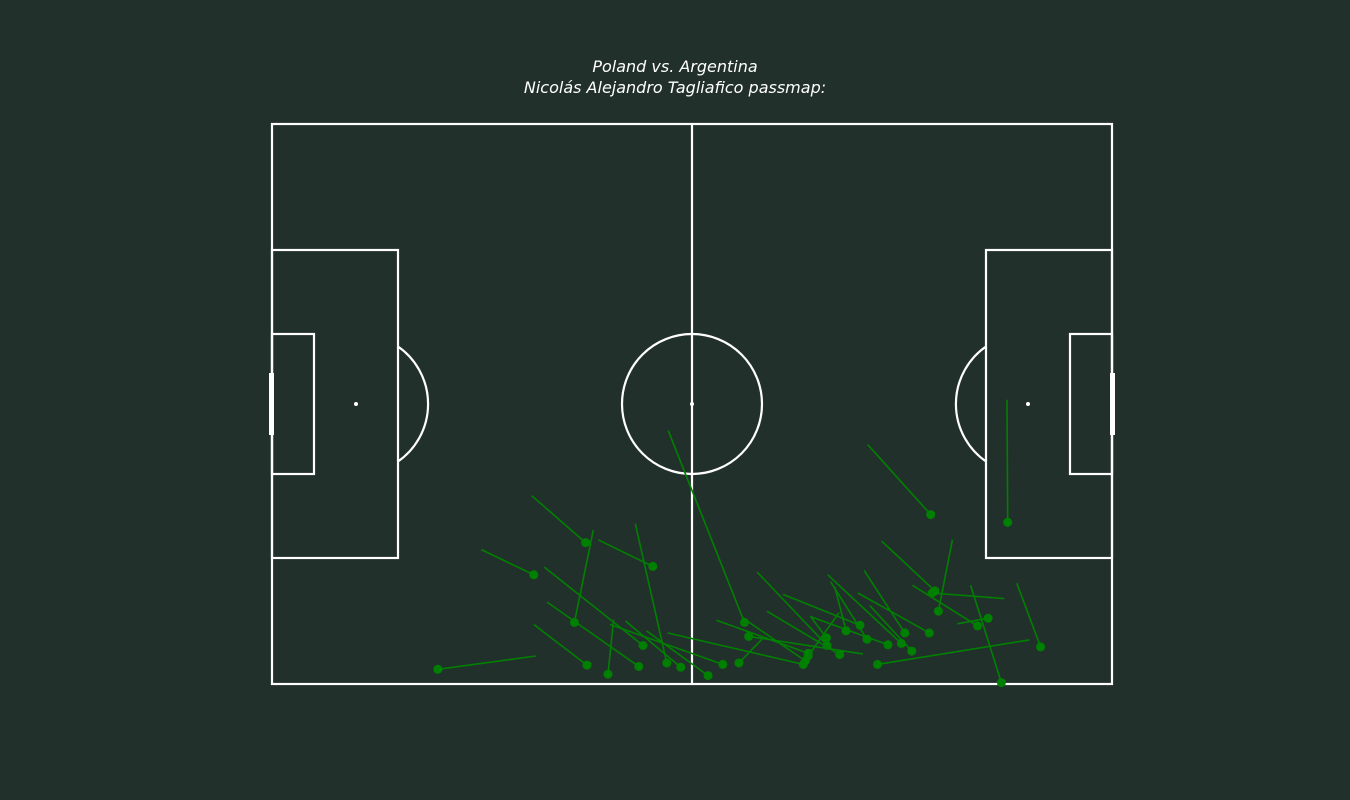 This screenshot has height=800, width=1350. What do you see at coordinates (1112, 404) in the screenshot?
I see `right-goal` at bounding box center [1112, 404].